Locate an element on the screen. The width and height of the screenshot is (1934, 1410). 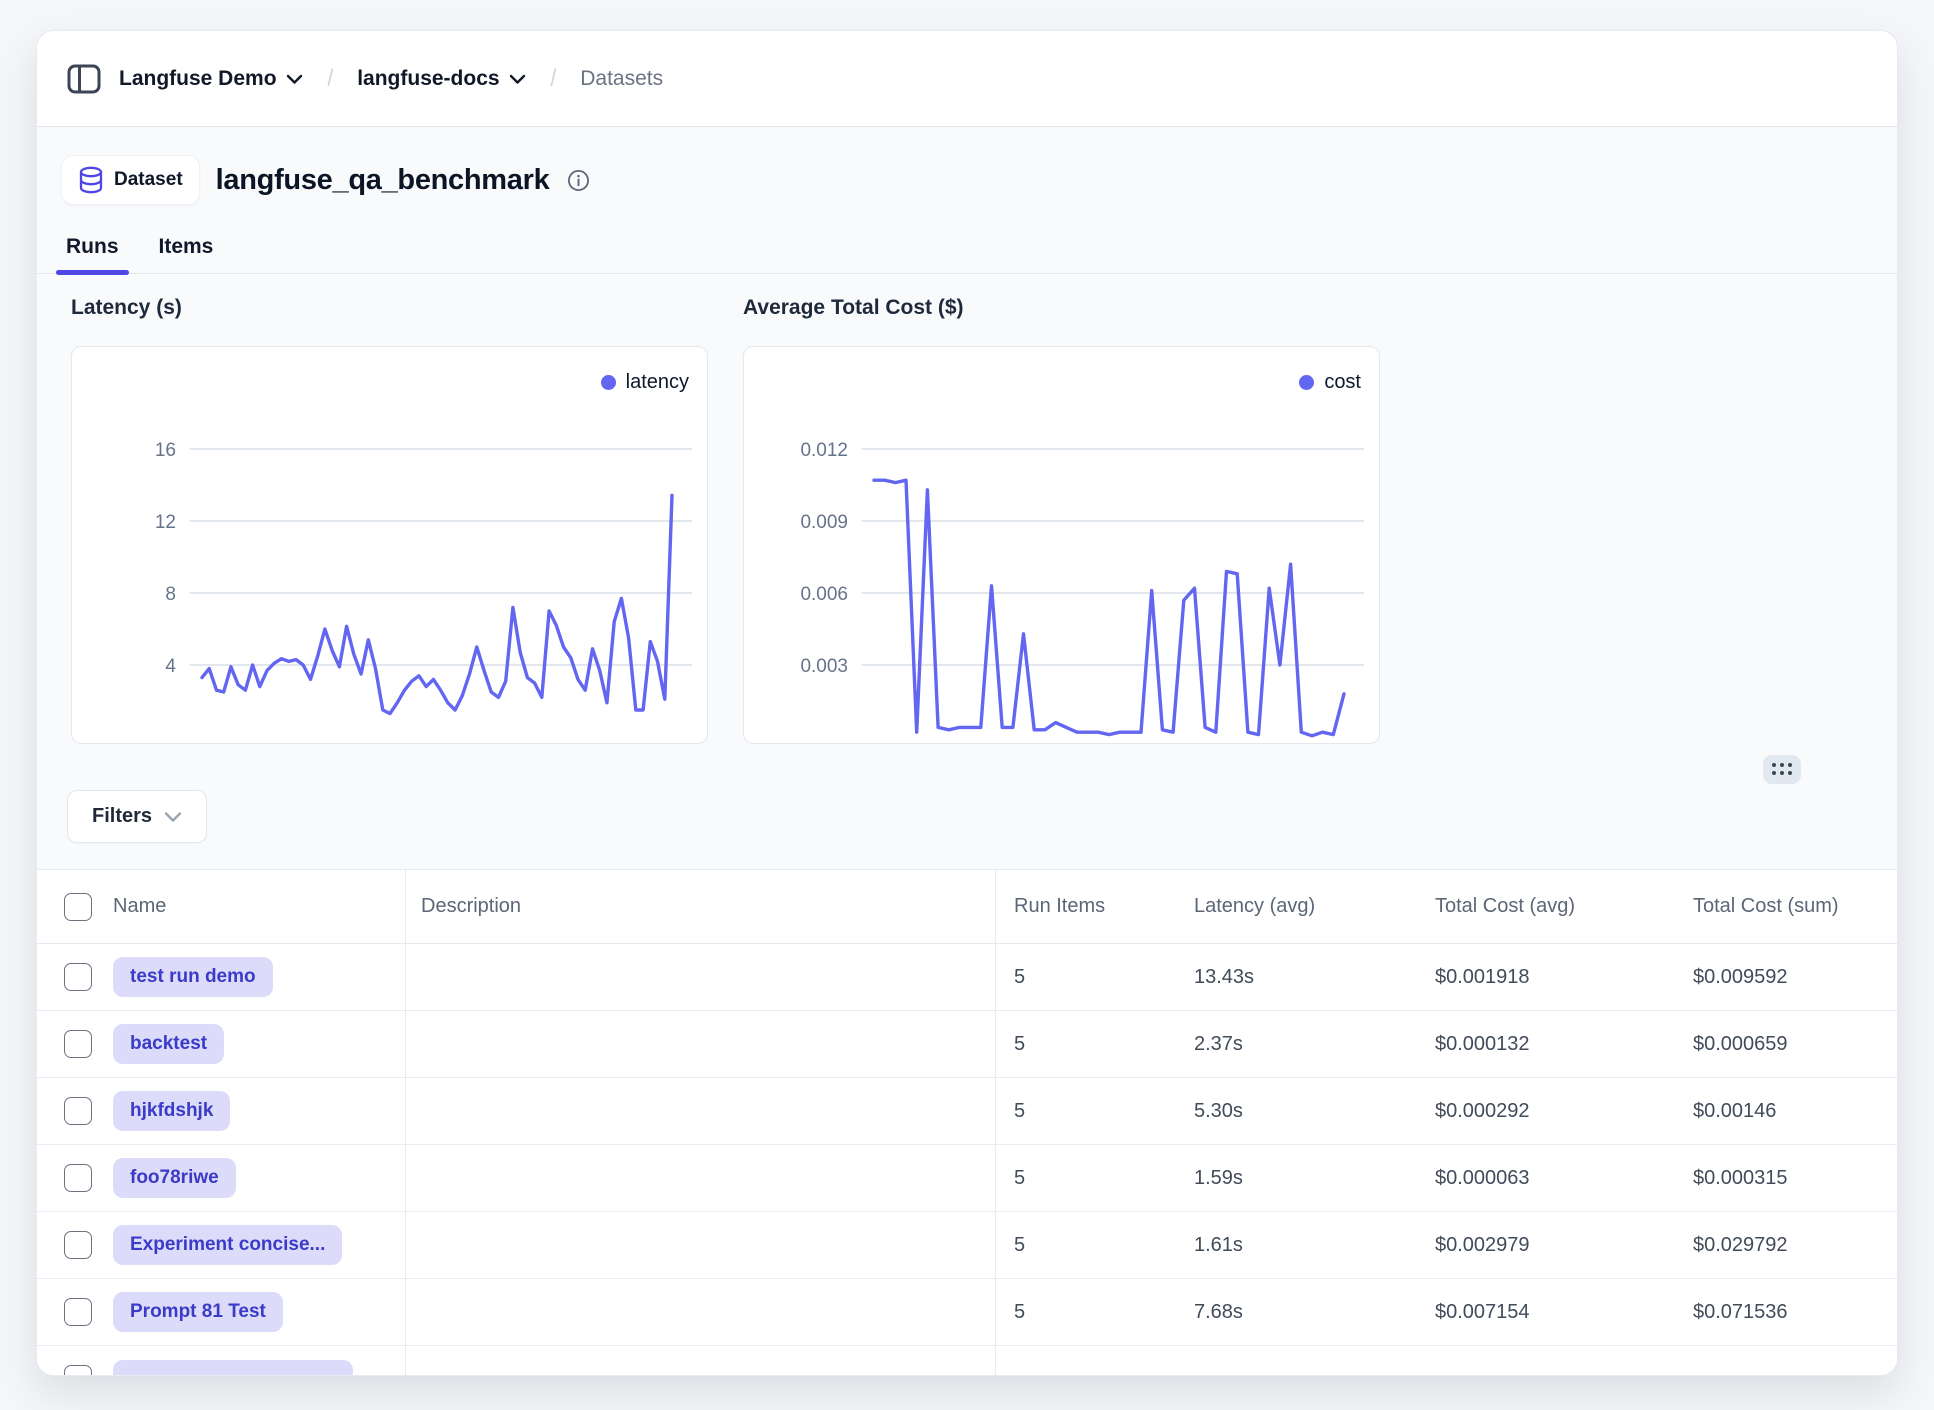
latency-chart-legend: latency is located at coordinates (644, 382).